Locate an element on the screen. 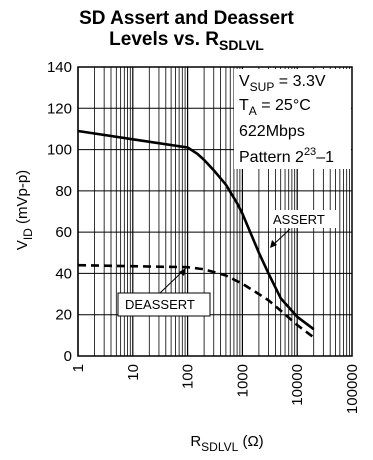 Image resolution: width=373 pixels, height=460 pixels. assert-label: ASSERT is located at coordinates (299, 219).